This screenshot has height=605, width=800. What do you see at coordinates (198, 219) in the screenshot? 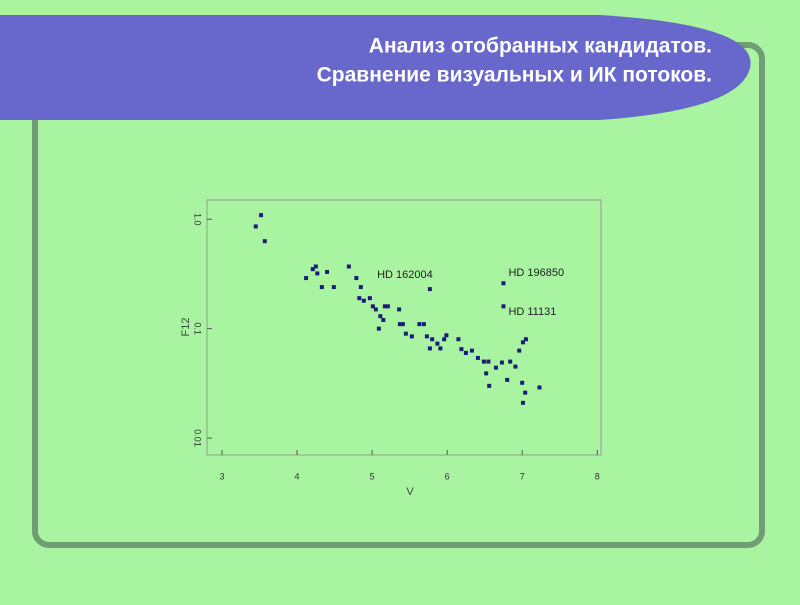
I see `y-tick-label: 1.0` at bounding box center [198, 219].